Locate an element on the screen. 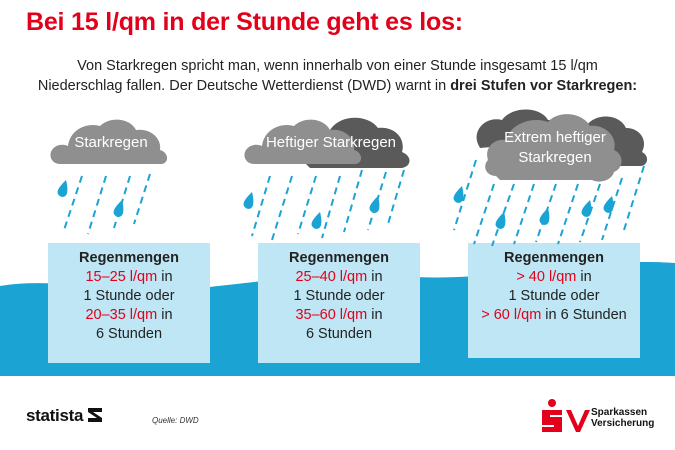 The image size is (675, 450). level-1-line-3: 20–35 l/qm in is located at coordinates (129, 315).